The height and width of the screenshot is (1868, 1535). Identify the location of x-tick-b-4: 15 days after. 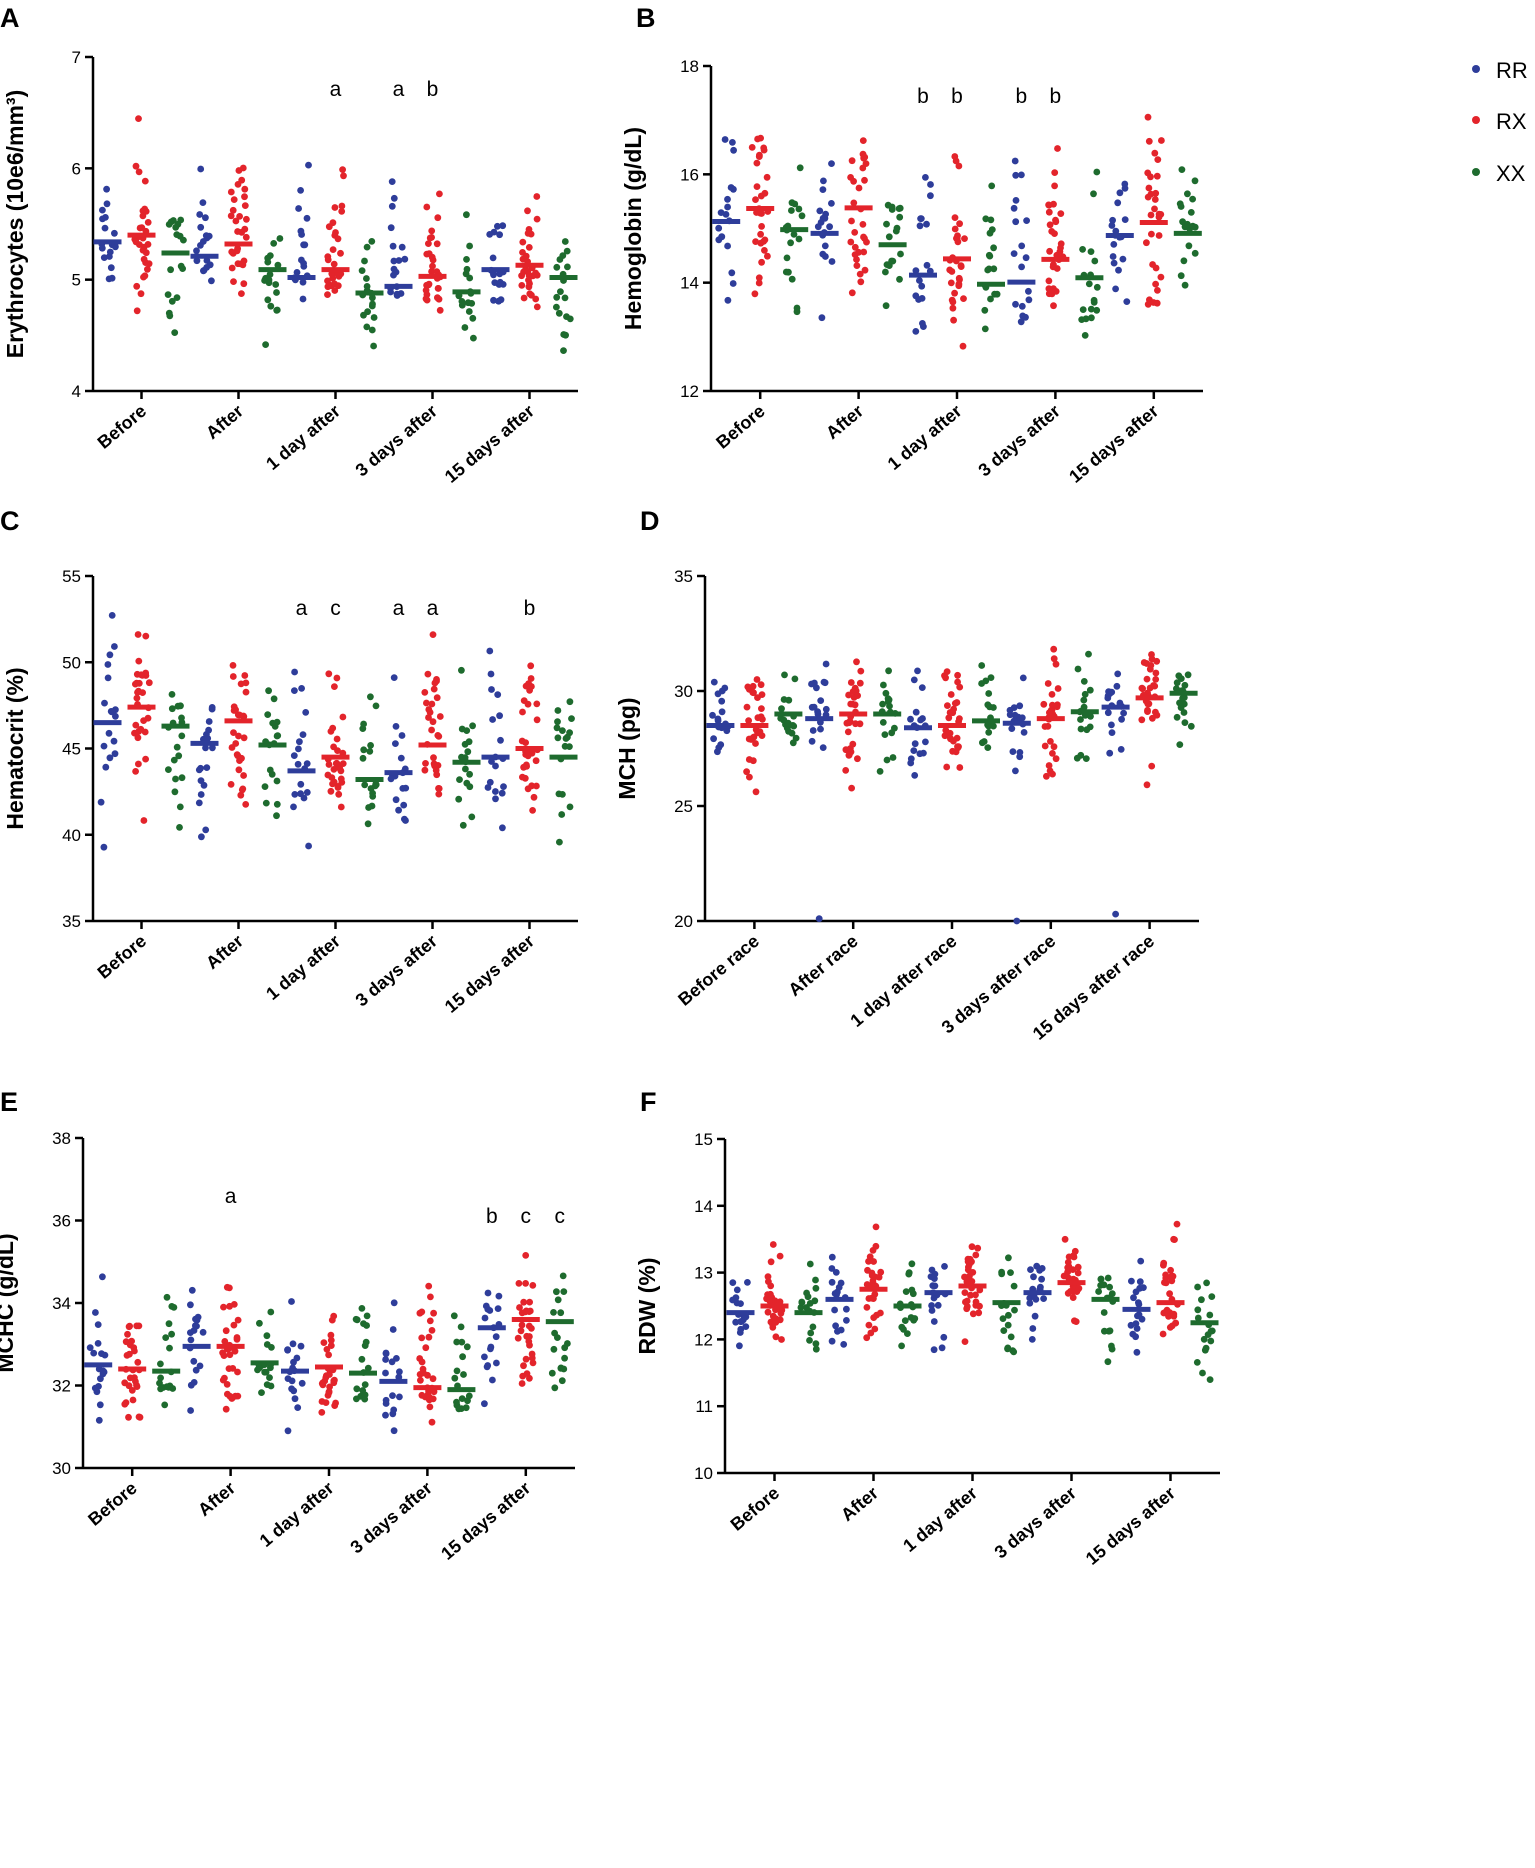
(1113, 444).